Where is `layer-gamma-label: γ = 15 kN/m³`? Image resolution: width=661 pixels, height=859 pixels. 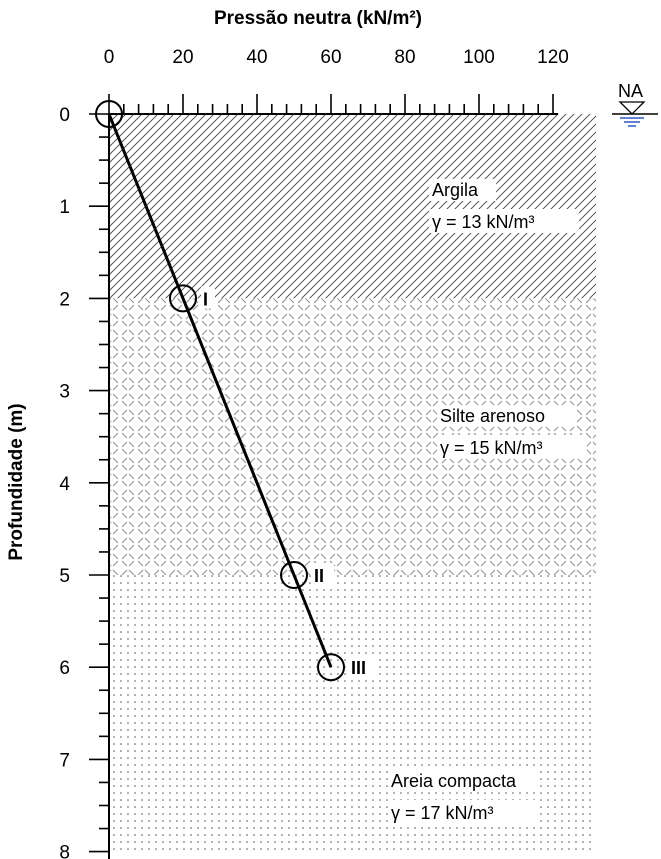 layer-gamma-label: γ = 15 kN/m³ is located at coordinates (491, 448).